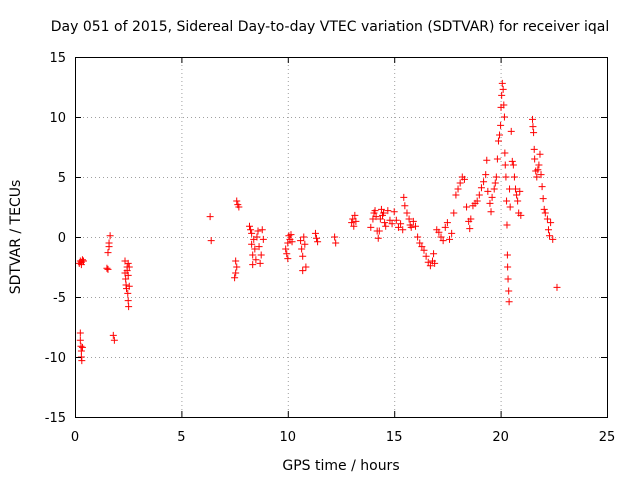 The image size is (640, 480). I want to click on y-axis-label: SDTVAR / TECUs, so click(16, 237).